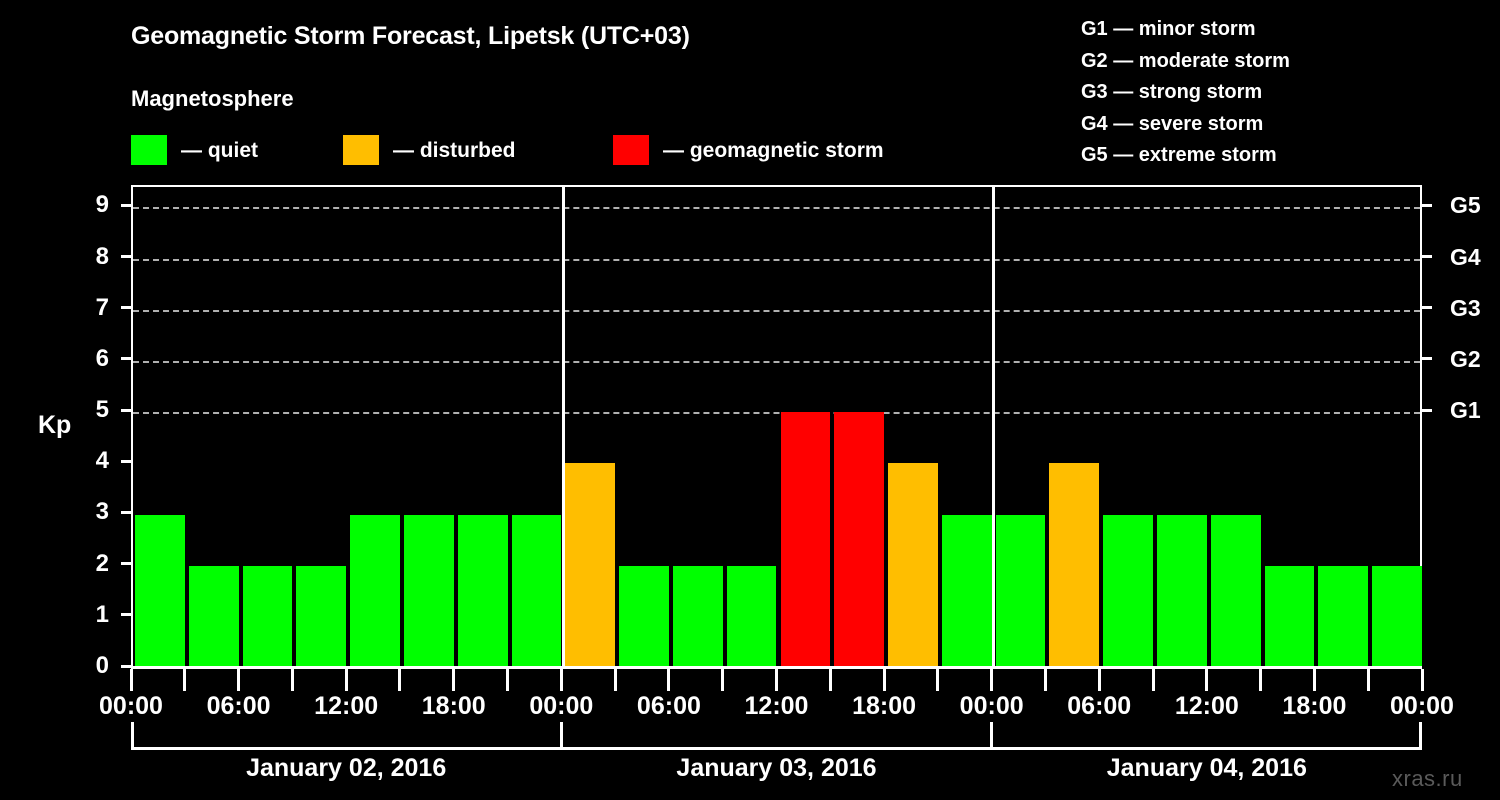 This screenshot has width=1500, height=800. I want to click on g-tick-label-G3: G3, so click(1465, 307).